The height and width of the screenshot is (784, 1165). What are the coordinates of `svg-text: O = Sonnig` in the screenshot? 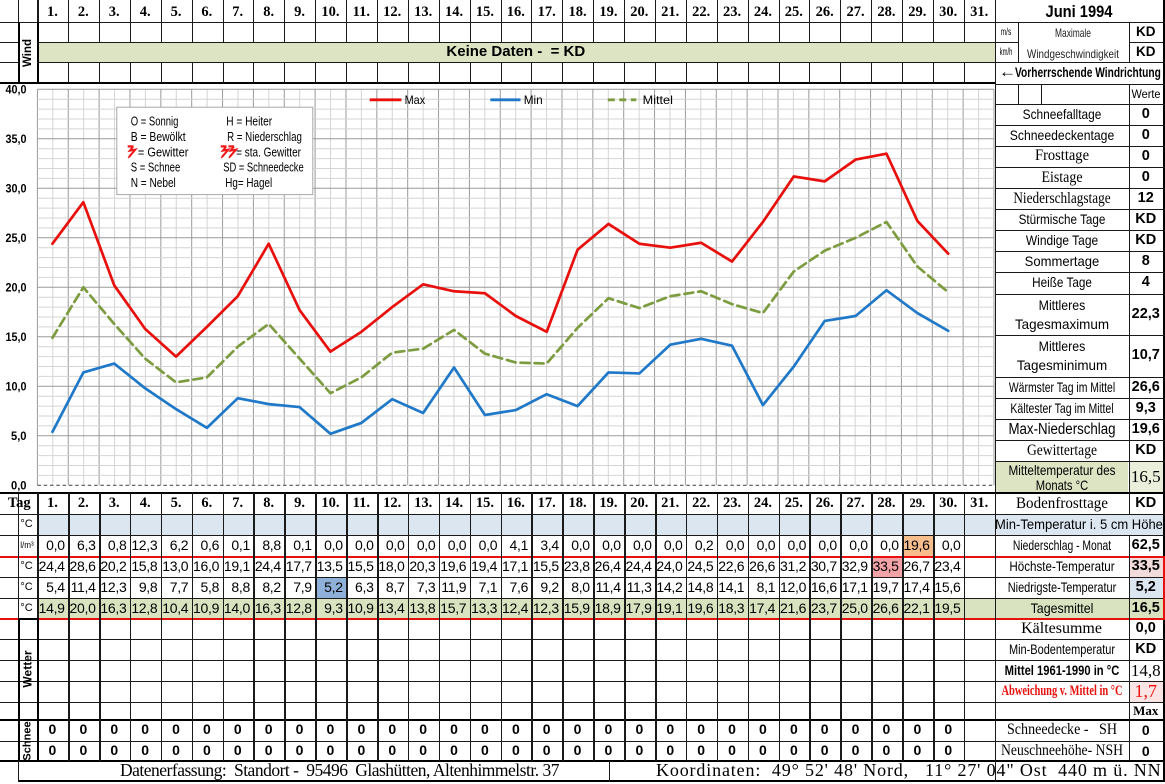 It's located at (155, 121).